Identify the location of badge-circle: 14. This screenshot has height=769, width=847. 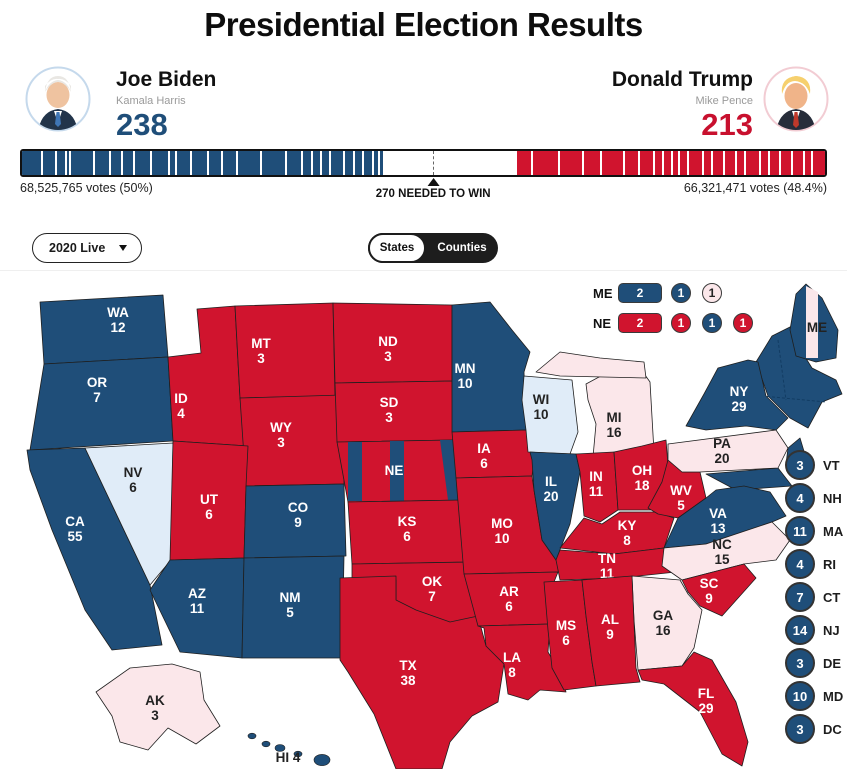
(800, 630).